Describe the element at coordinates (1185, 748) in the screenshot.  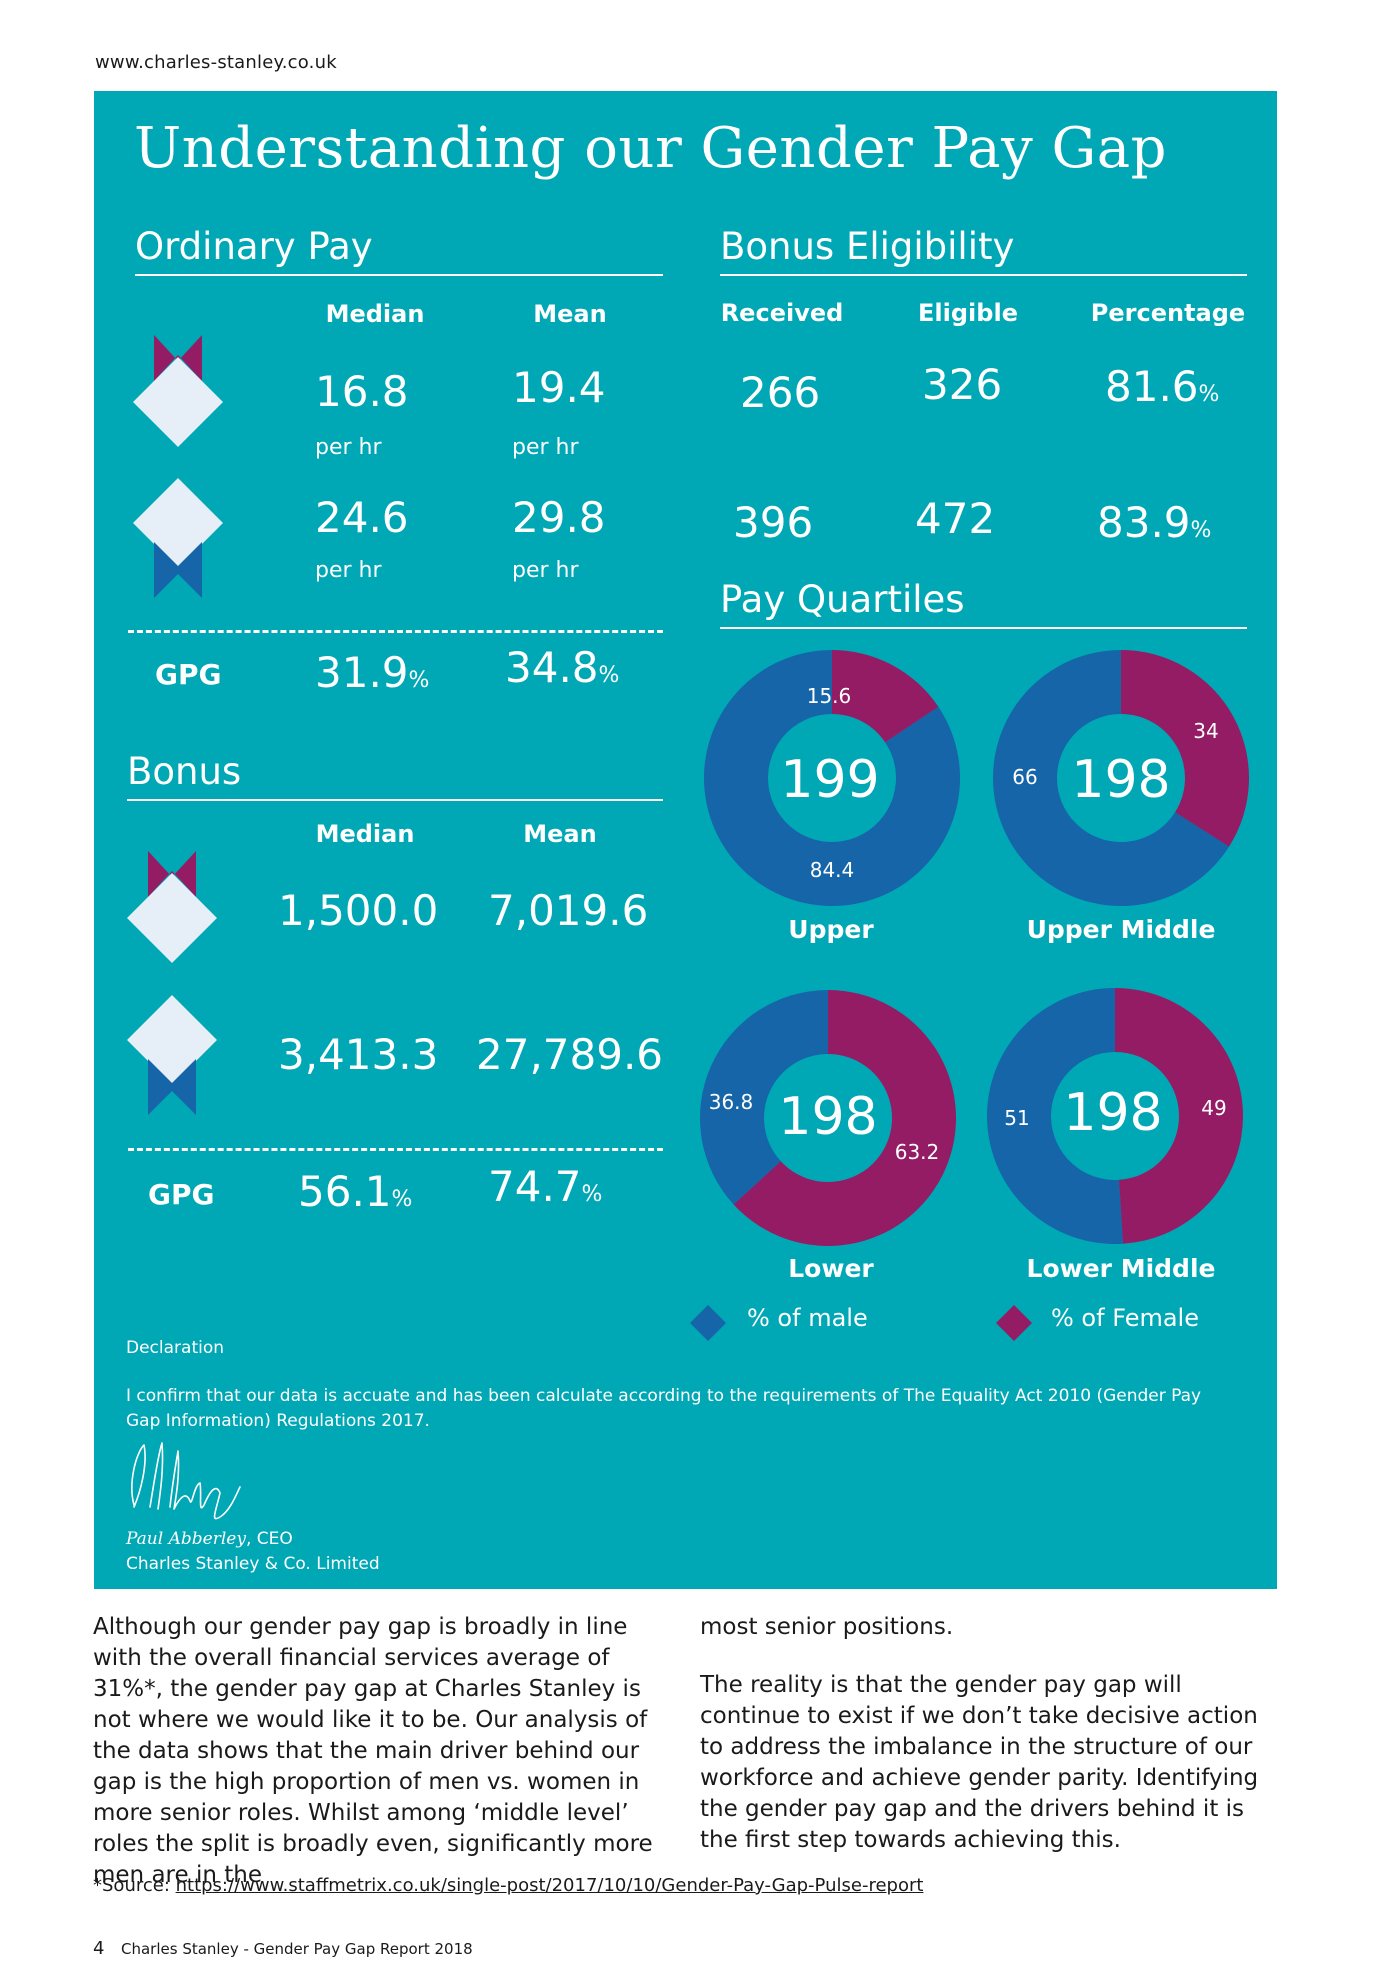
I see `donut-upper-middle-female-segment` at that location.